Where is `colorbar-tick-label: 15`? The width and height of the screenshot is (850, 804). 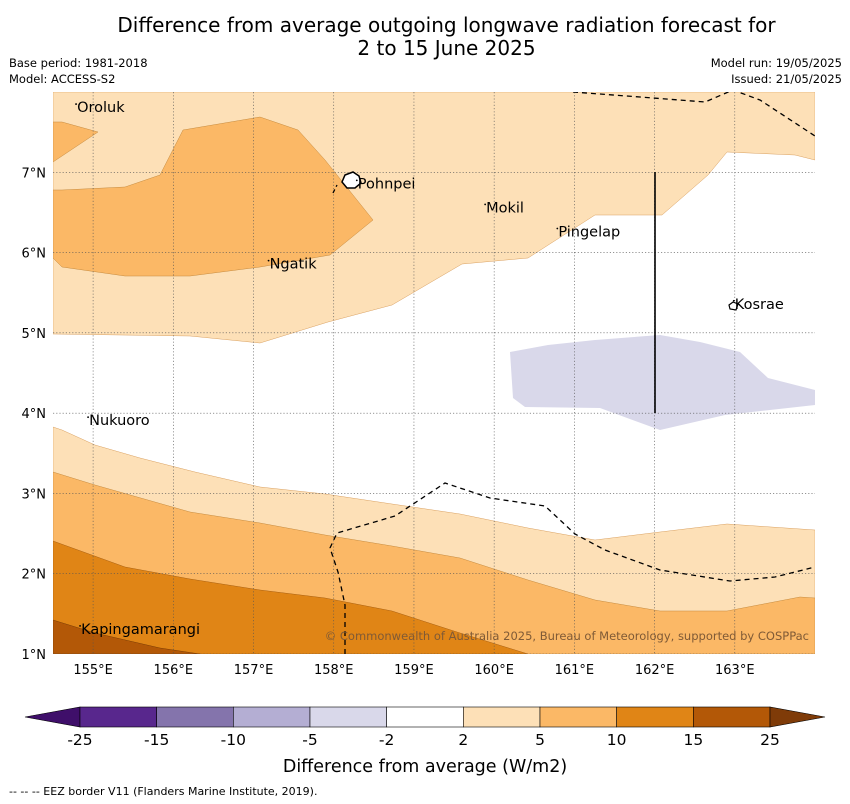 colorbar-tick-label: 15 is located at coordinates (693, 740).